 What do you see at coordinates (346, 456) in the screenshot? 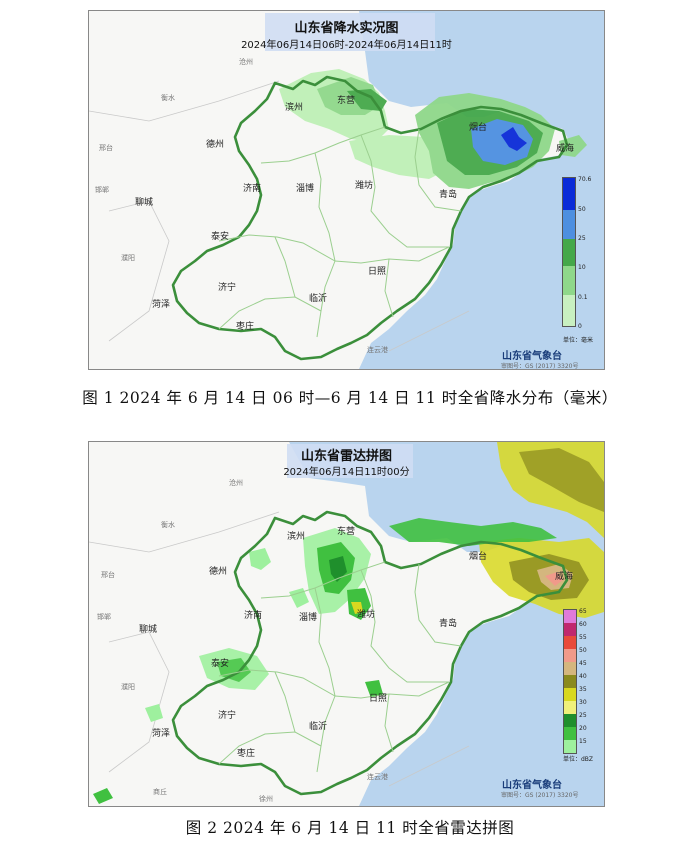
I see `map-title: 山东省雷达拼图` at bounding box center [346, 456].